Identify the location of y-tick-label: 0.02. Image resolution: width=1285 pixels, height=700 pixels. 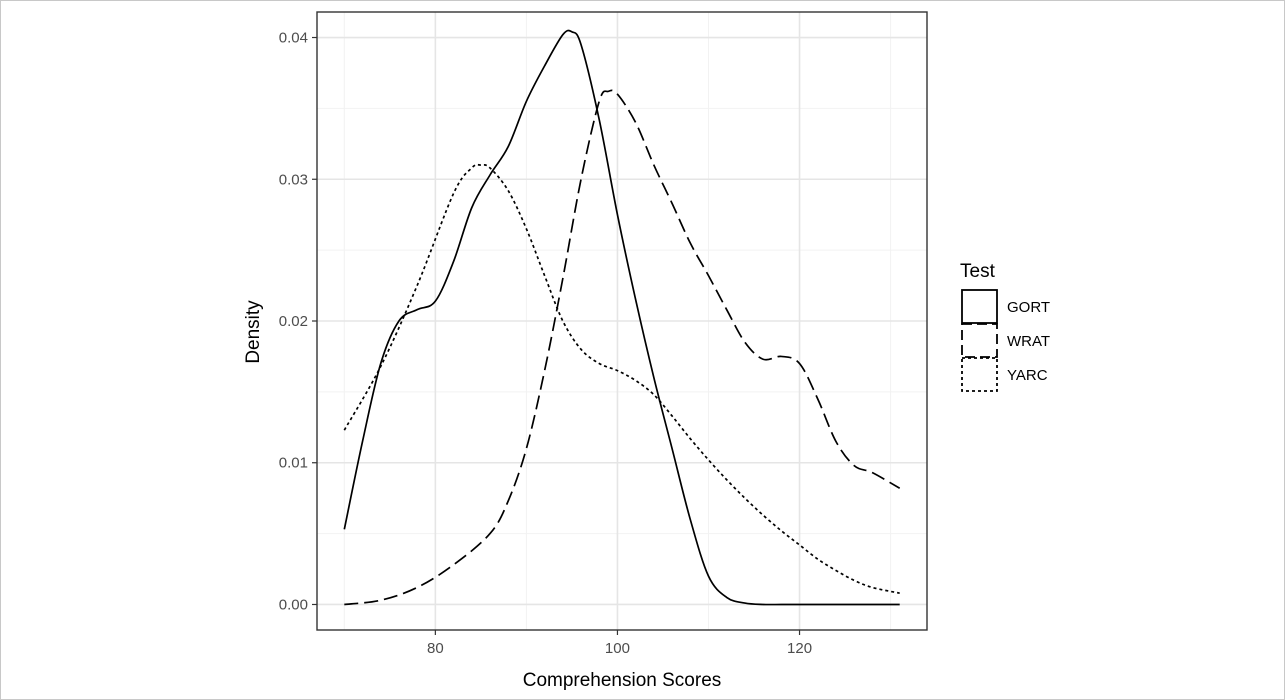
(293, 321).